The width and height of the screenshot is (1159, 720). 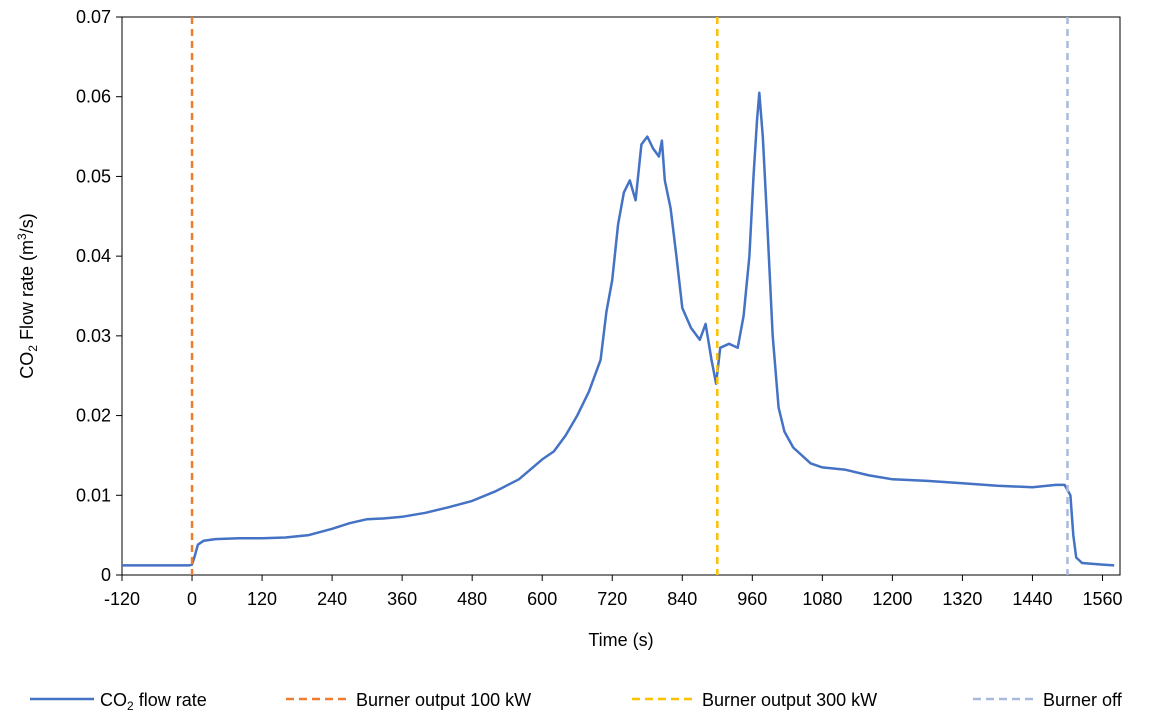 What do you see at coordinates (93, 336) in the screenshot?
I see `y-tick-label: 0.03` at bounding box center [93, 336].